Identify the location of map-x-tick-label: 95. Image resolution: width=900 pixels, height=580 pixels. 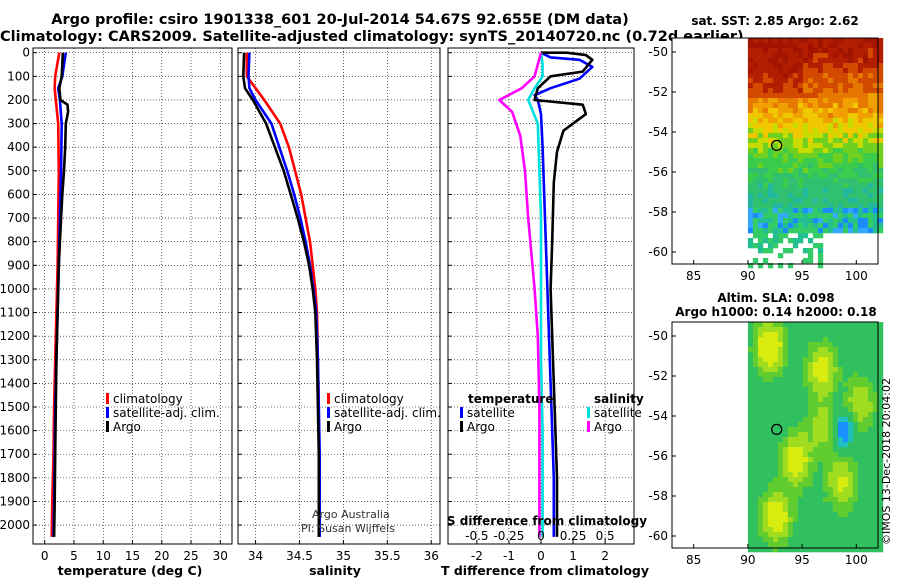
(801, 560).